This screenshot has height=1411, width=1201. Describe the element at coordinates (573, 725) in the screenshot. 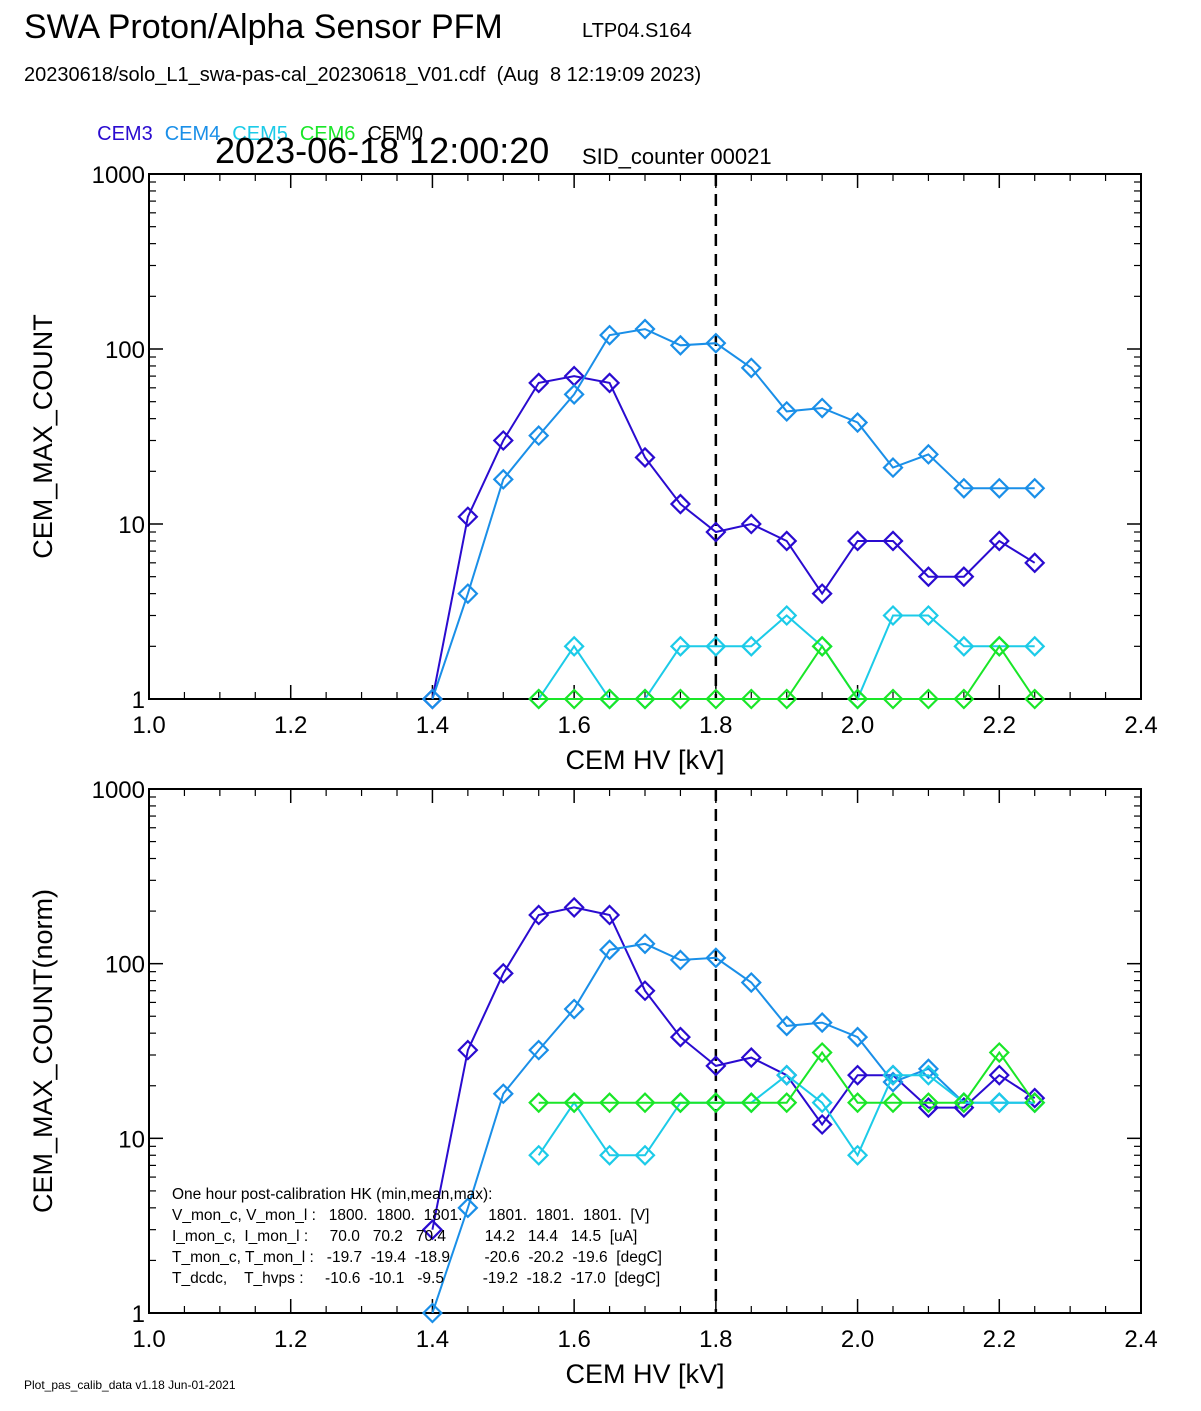

I see `x-tick-label: 1.6` at that location.